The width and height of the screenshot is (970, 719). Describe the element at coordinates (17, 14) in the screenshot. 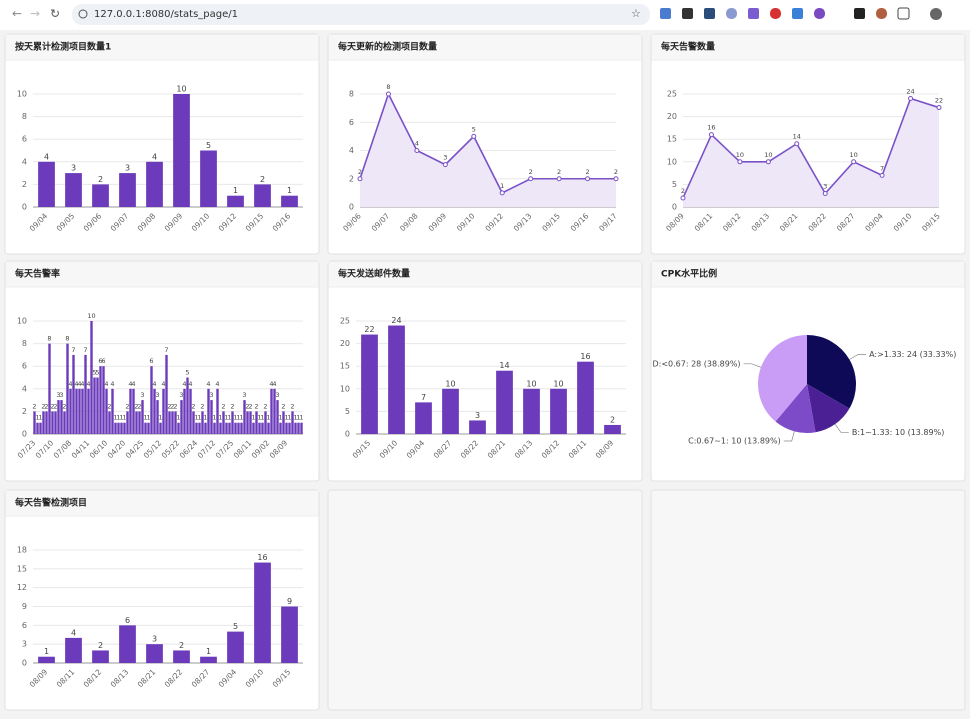

I see `back-button: ←` at that location.